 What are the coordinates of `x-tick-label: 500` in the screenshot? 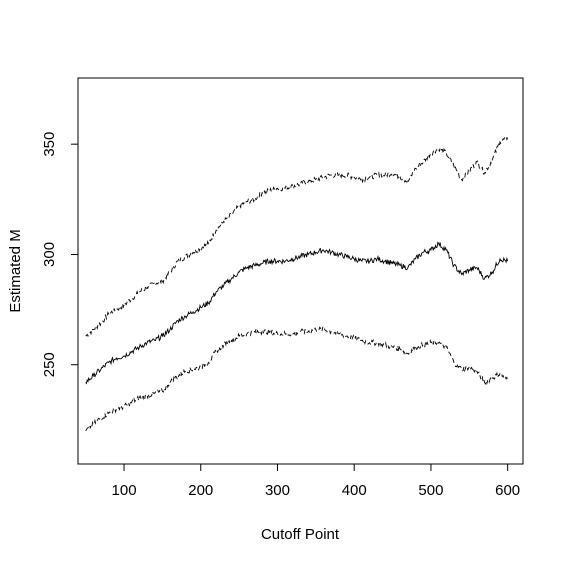 It's located at (430, 490).